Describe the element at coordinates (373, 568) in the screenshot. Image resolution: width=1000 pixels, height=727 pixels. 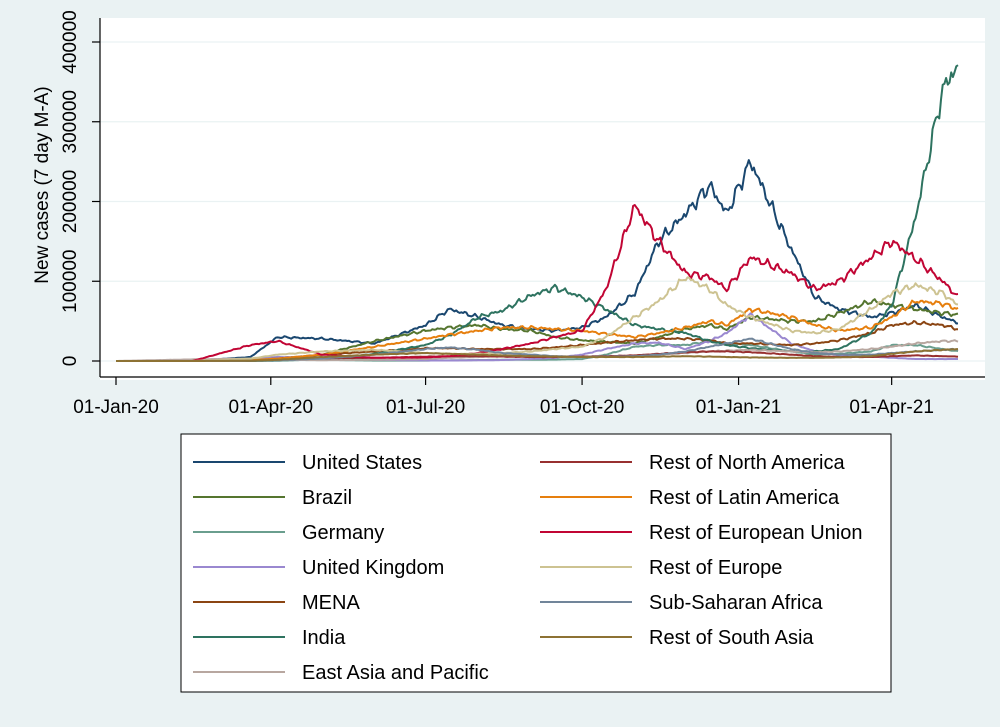
I see `legend-label: United Kingdom` at that location.